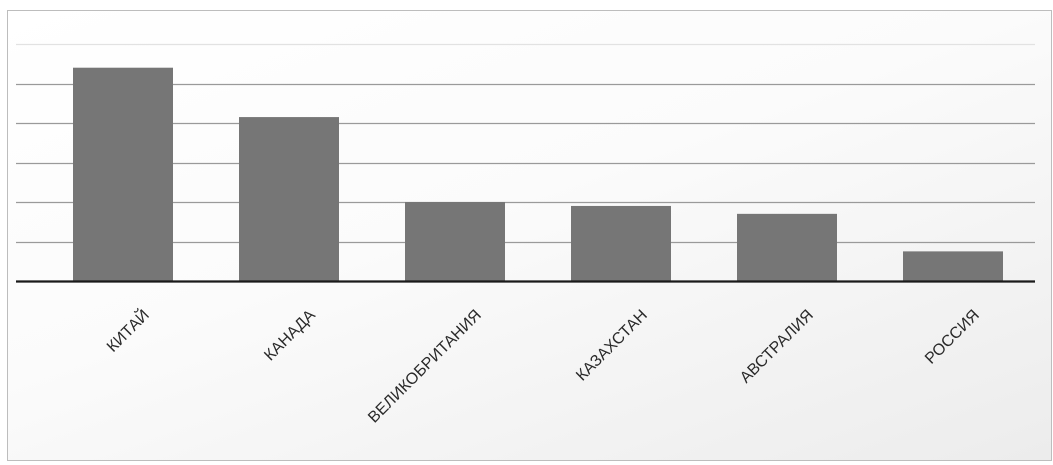  I want to click on category-label-1: КИТАЙ, so click(127, 330).